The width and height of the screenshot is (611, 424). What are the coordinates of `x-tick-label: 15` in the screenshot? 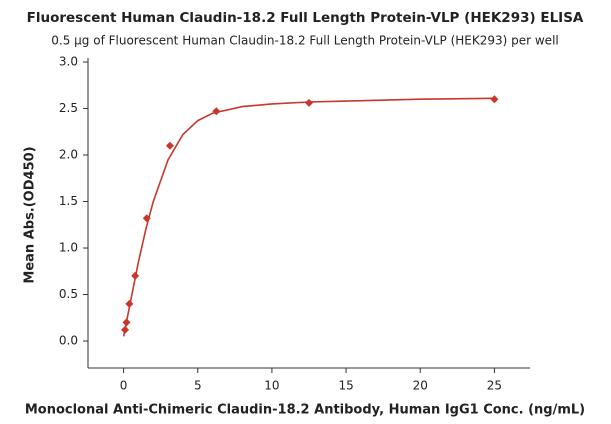 It's located at (345, 386).